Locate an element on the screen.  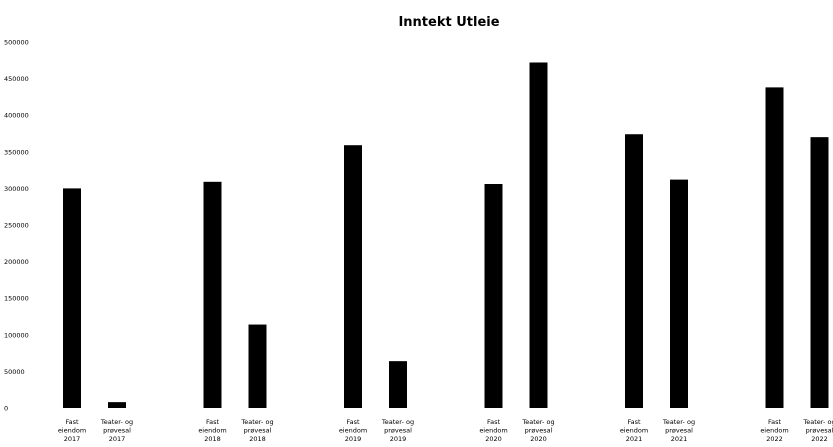
y-tick-label: 50000 is located at coordinates (14, 372).